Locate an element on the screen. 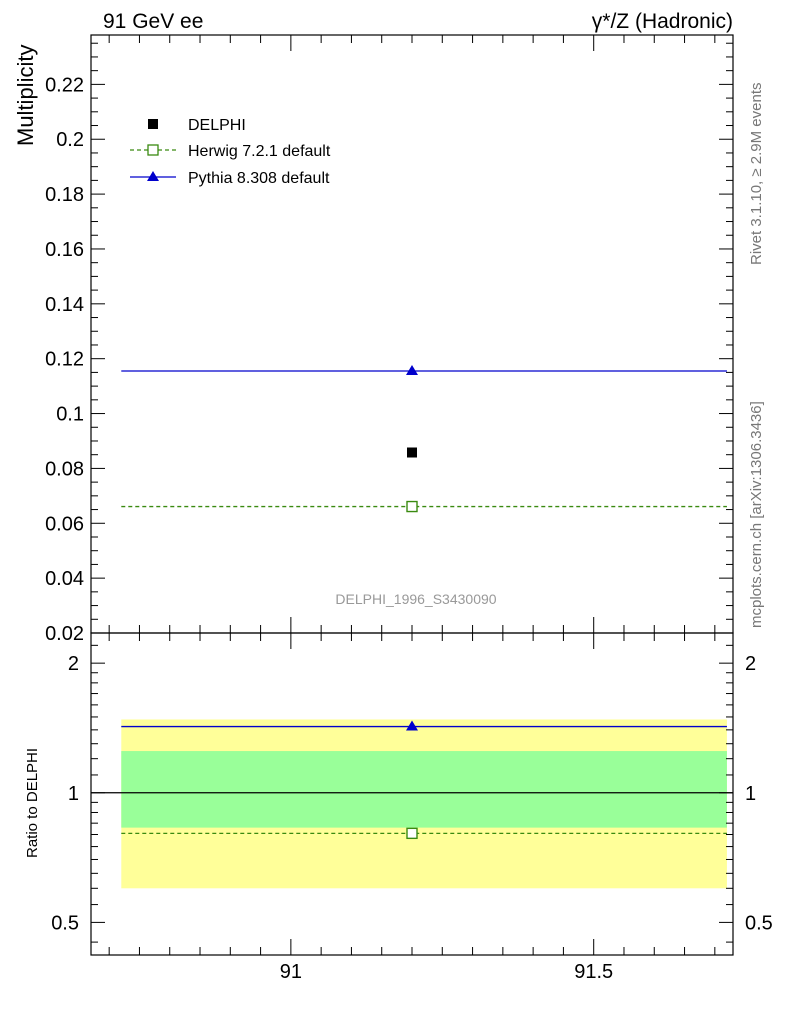 This screenshot has height=1024, width=786. legend-marker-delphi is located at coordinates (153, 124).